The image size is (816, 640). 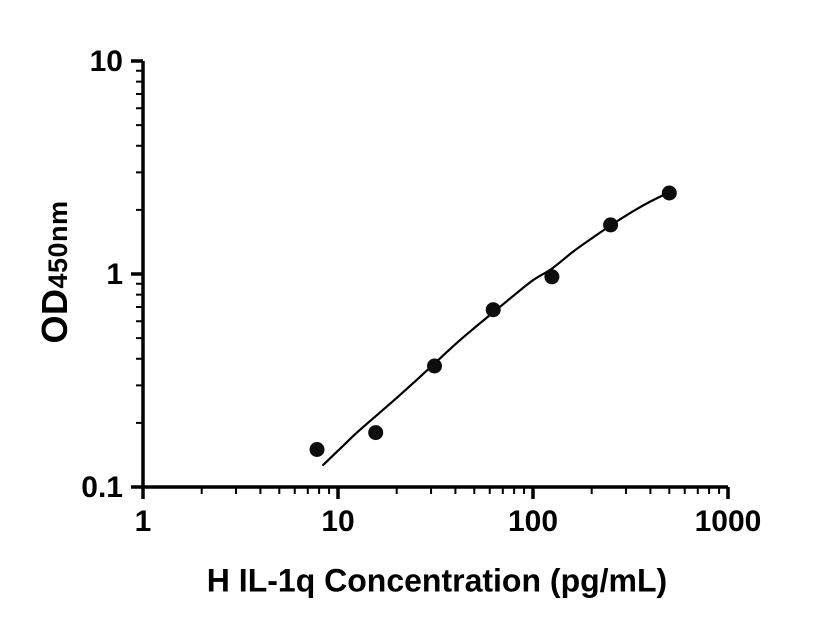 I want to click on y-axis-label-main: OD, so click(x=54, y=316).